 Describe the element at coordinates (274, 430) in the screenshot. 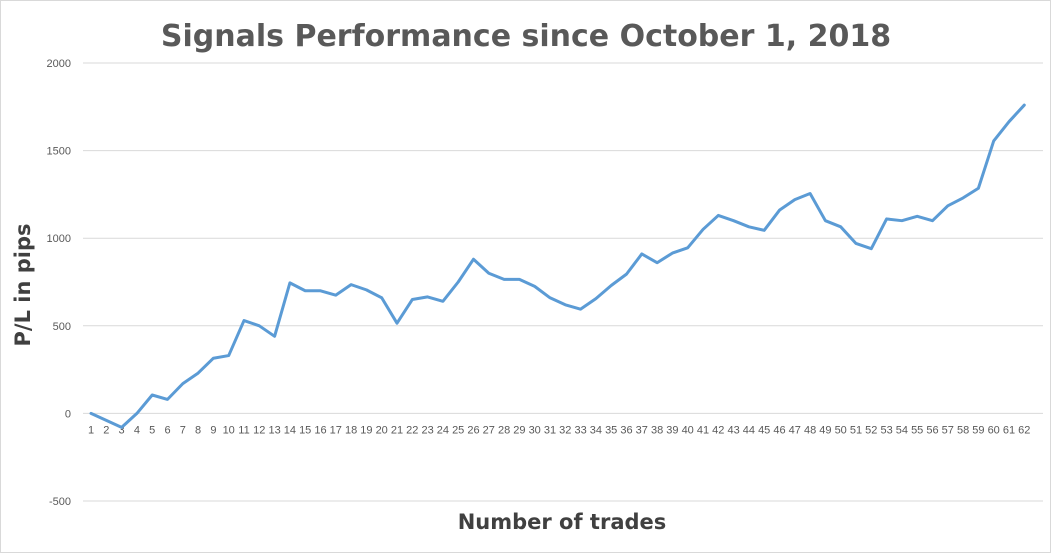

I see `x-tick-label: 13` at that location.